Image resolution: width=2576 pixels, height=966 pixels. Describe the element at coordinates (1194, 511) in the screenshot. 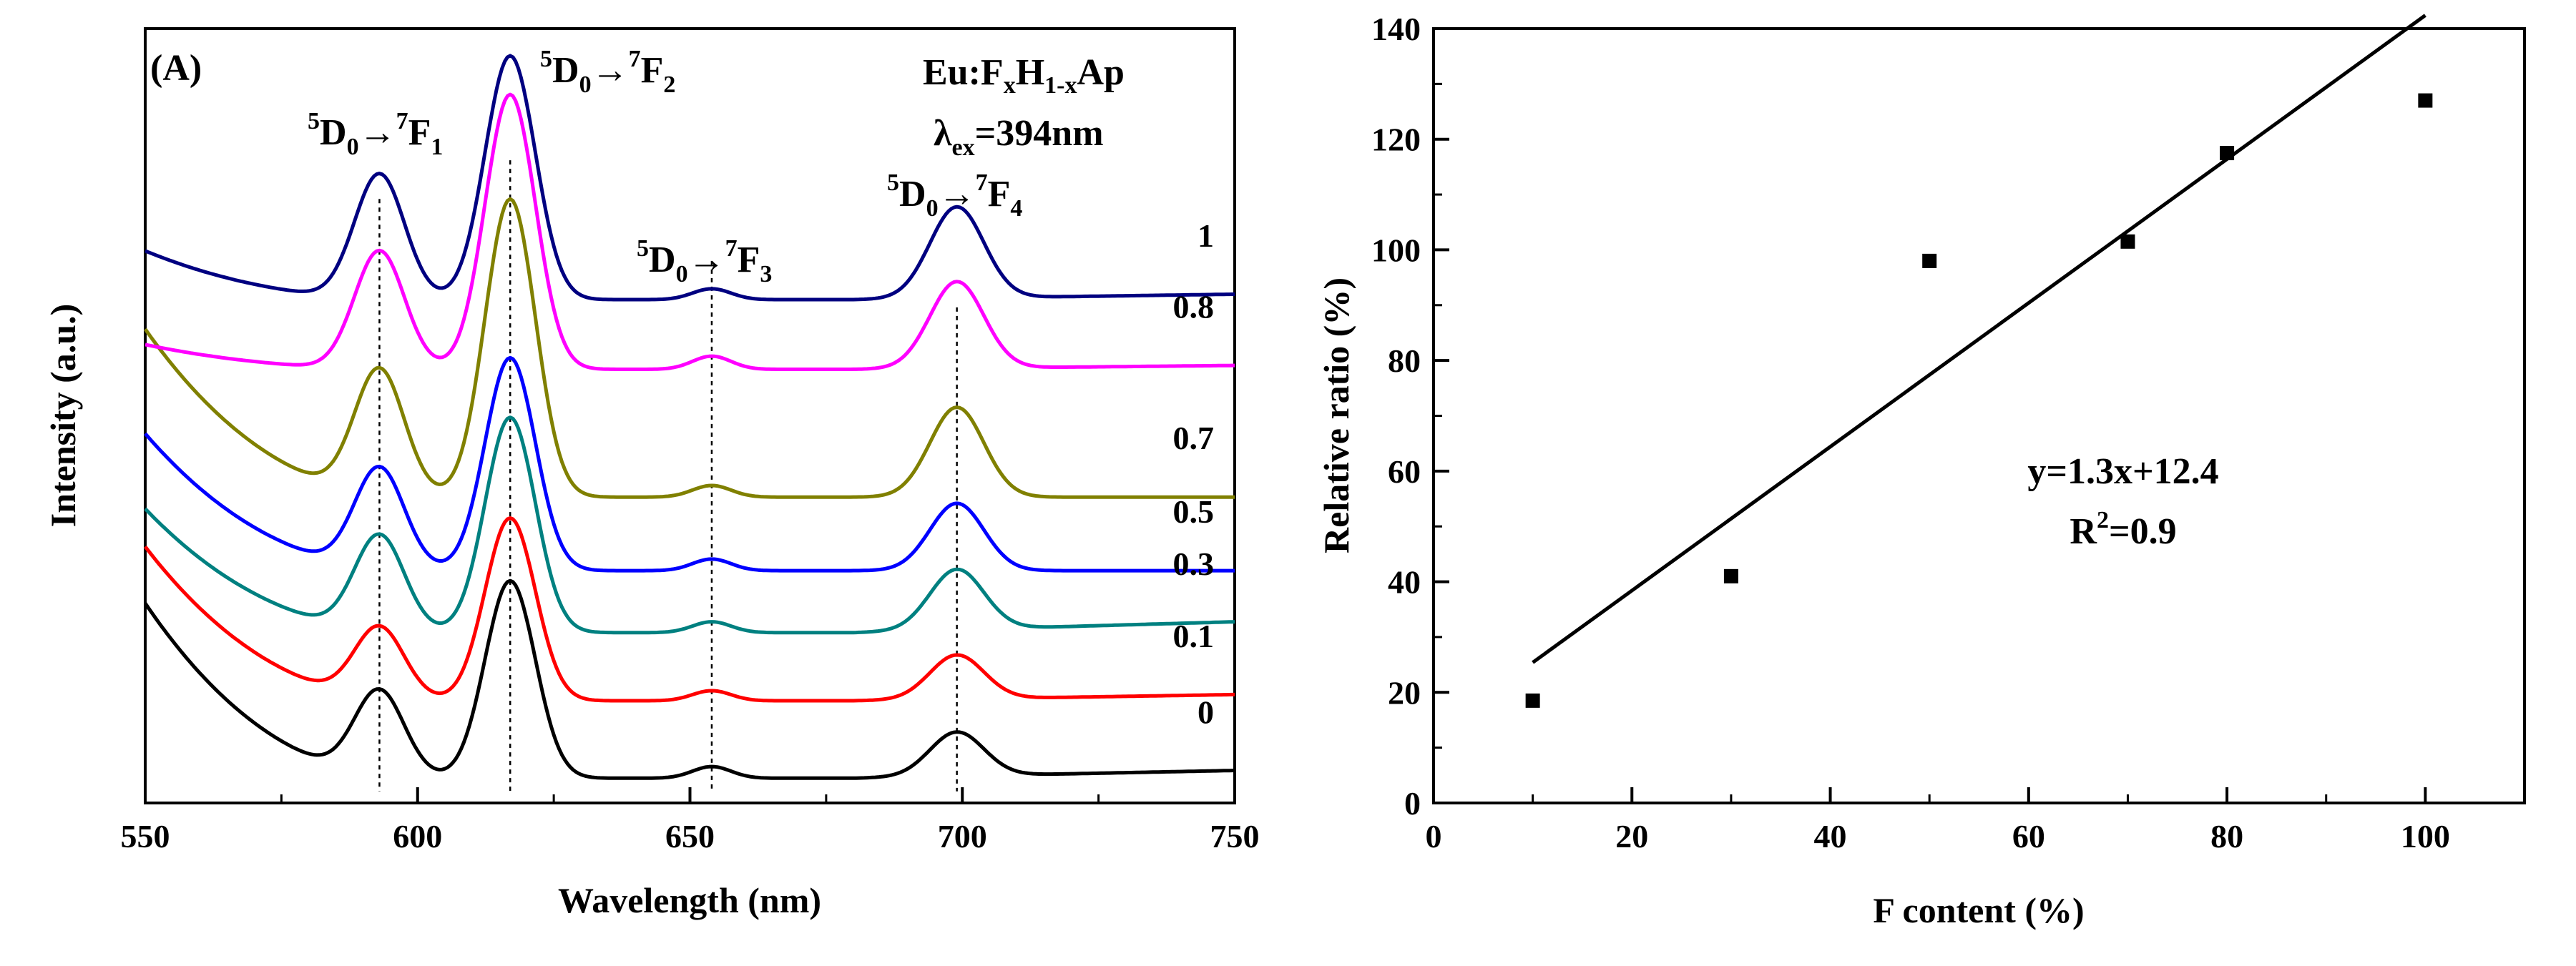

I see `series-label-0-5: 0.5` at that location.